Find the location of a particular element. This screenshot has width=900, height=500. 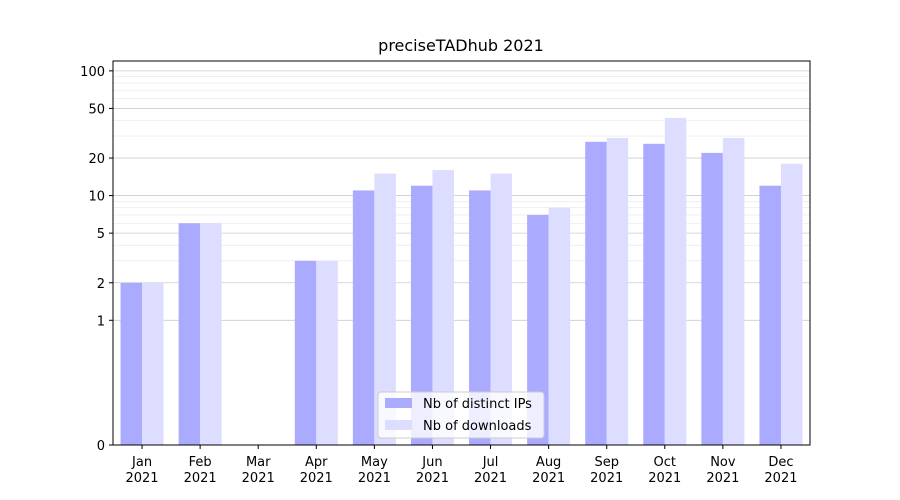

legend: Nb of distinct IPs Nb of downloads is located at coordinates (461, 415).